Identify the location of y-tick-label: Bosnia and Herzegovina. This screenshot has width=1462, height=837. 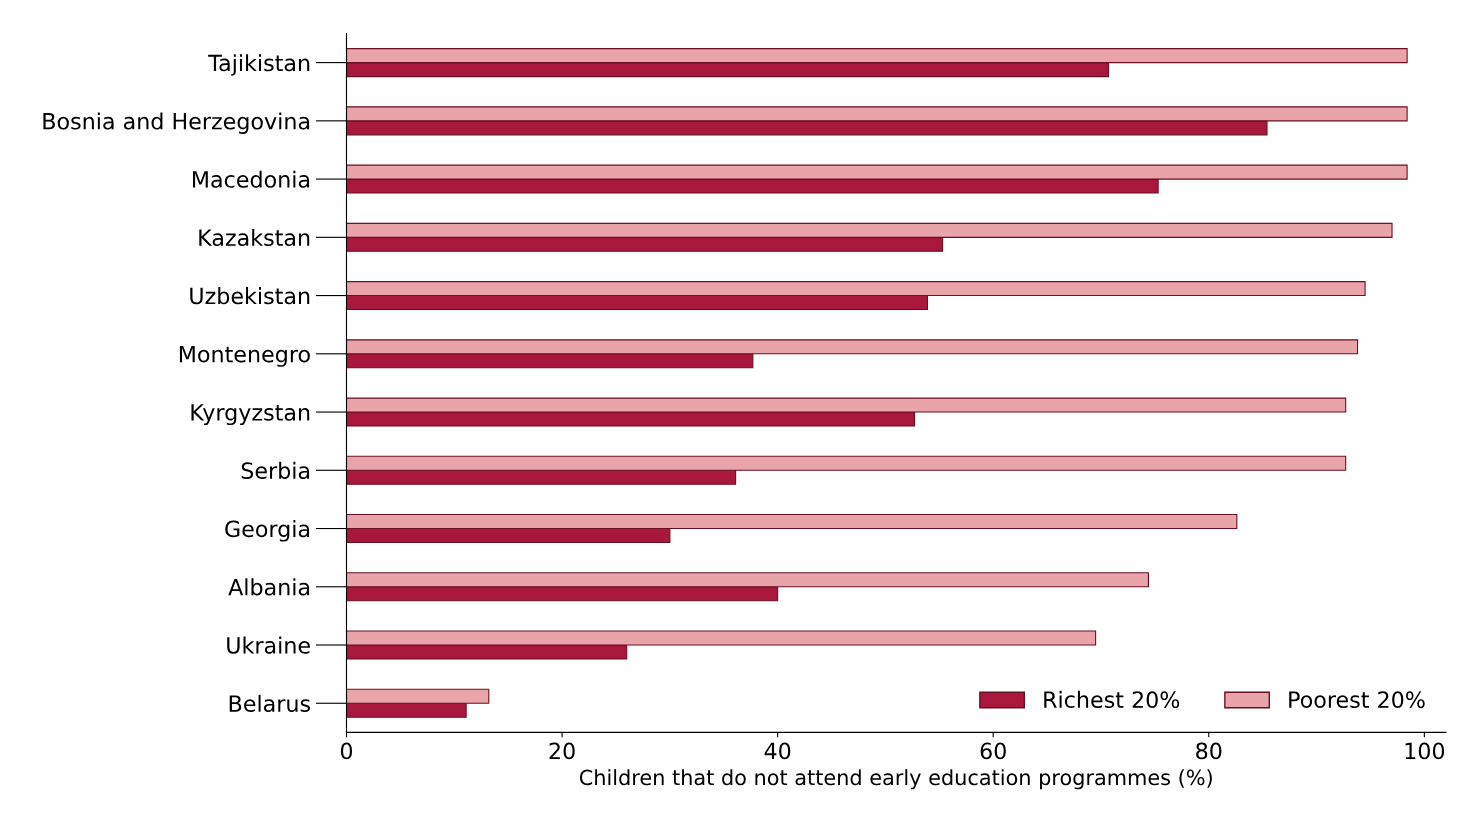
(176, 123).